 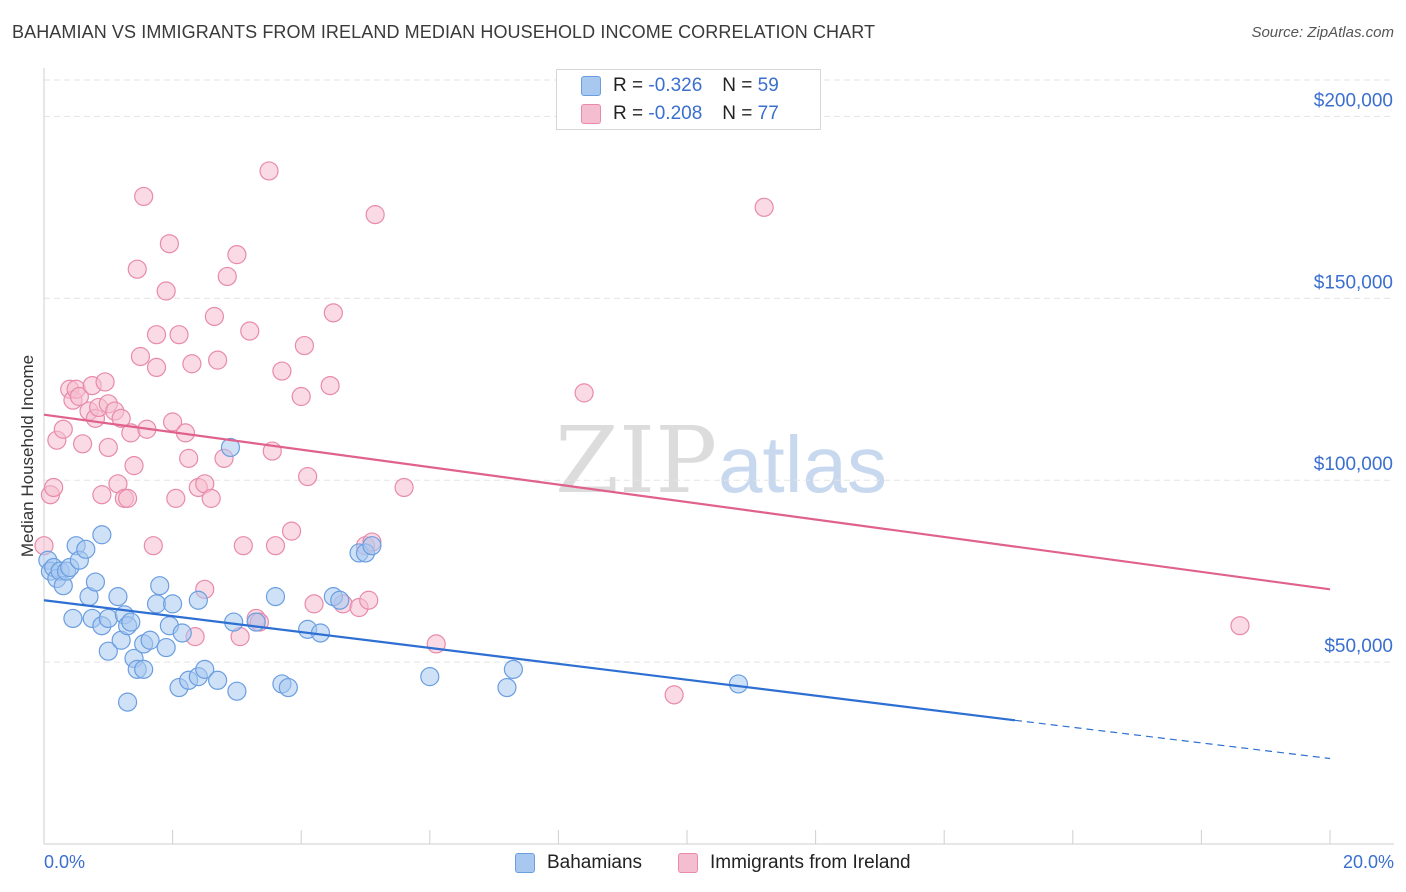 I want to click on r-value: -0.326, so click(x=675, y=85).